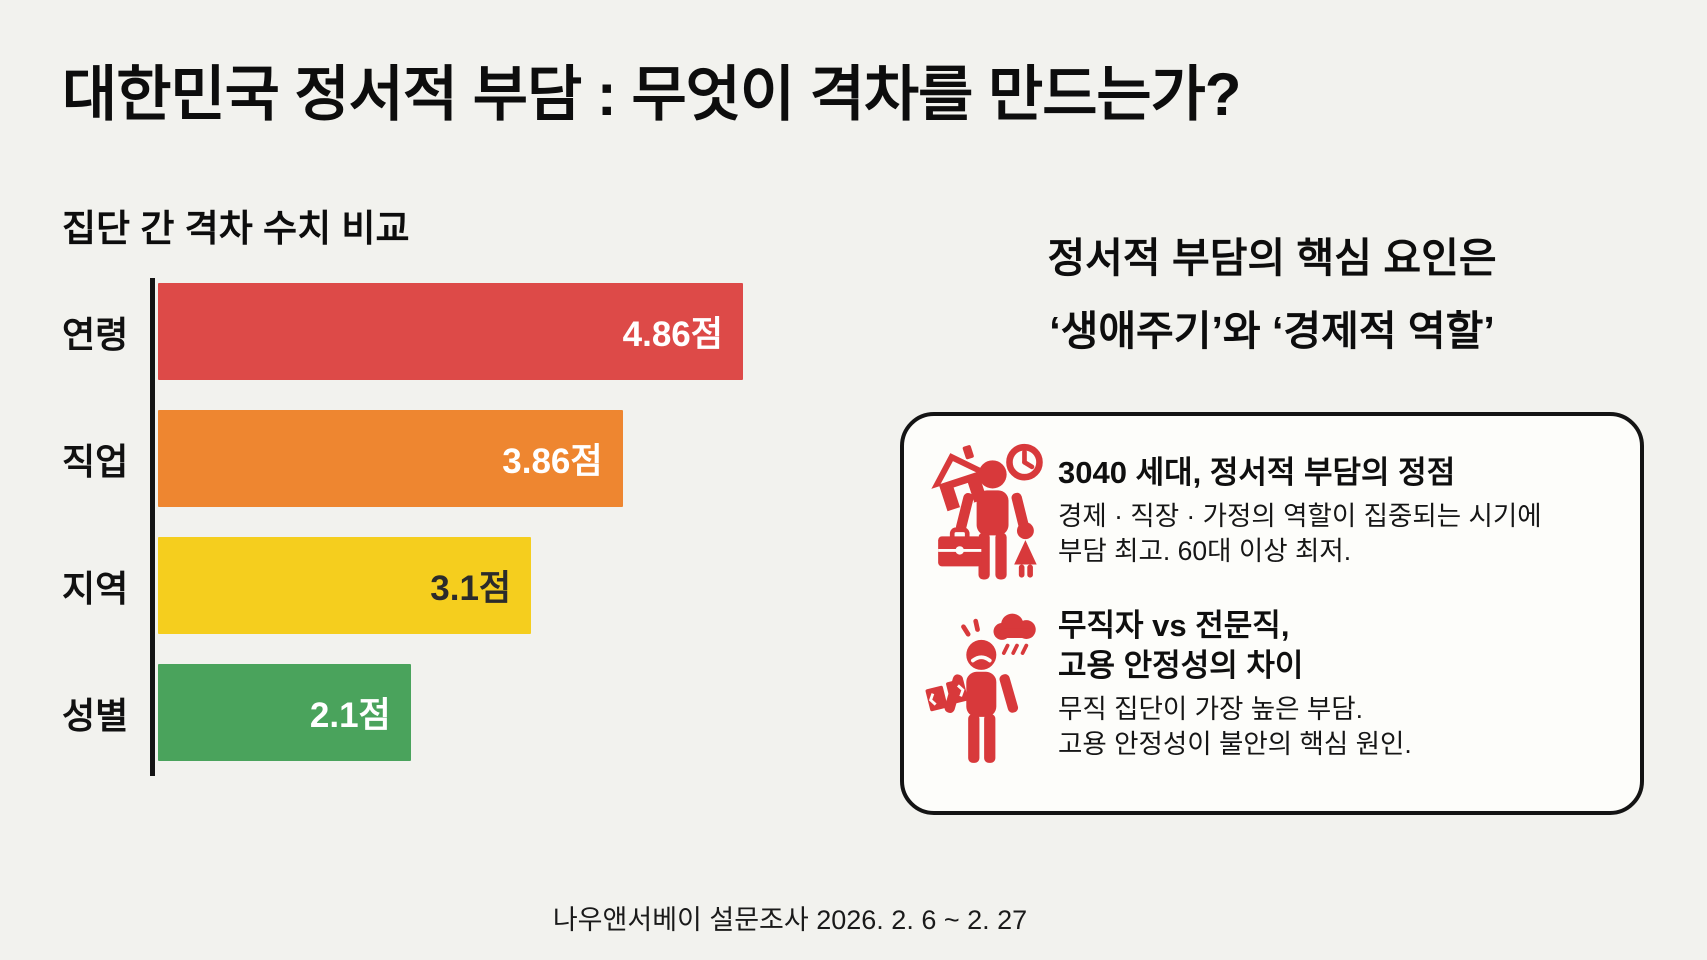 This screenshot has height=960, width=1707. I want to click on survey-source: 나우앤서베이 설문조사 2026. 2. 6 ~ 2. 27, so click(790, 920).